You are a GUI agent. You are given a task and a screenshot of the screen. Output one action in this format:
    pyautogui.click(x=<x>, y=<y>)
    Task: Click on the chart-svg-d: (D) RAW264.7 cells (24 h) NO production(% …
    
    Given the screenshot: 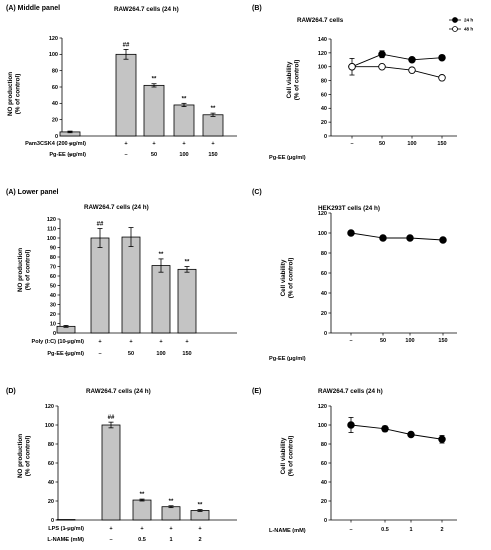 What is the action you would take?
    pyautogui.click(x=121, y=465)
    